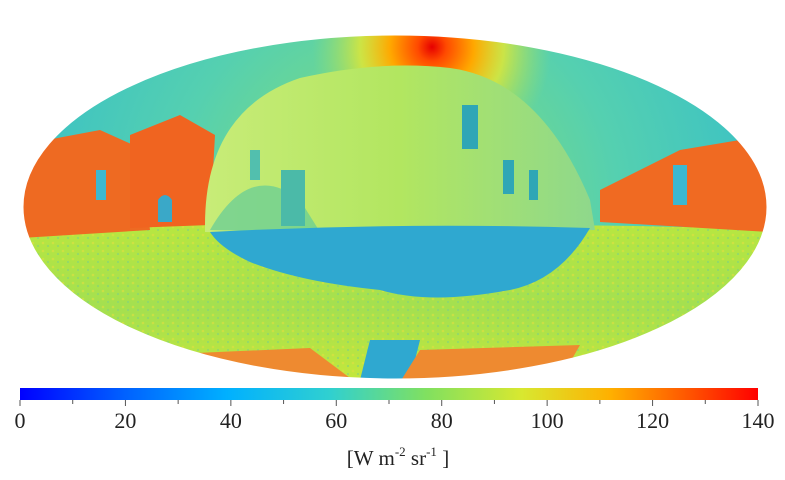 The width and height of the screenshot is (785, 480). Describe the element at coordinates (547, 420) in the screenshot. I see `colorbar-tick-label: 100` at that location.